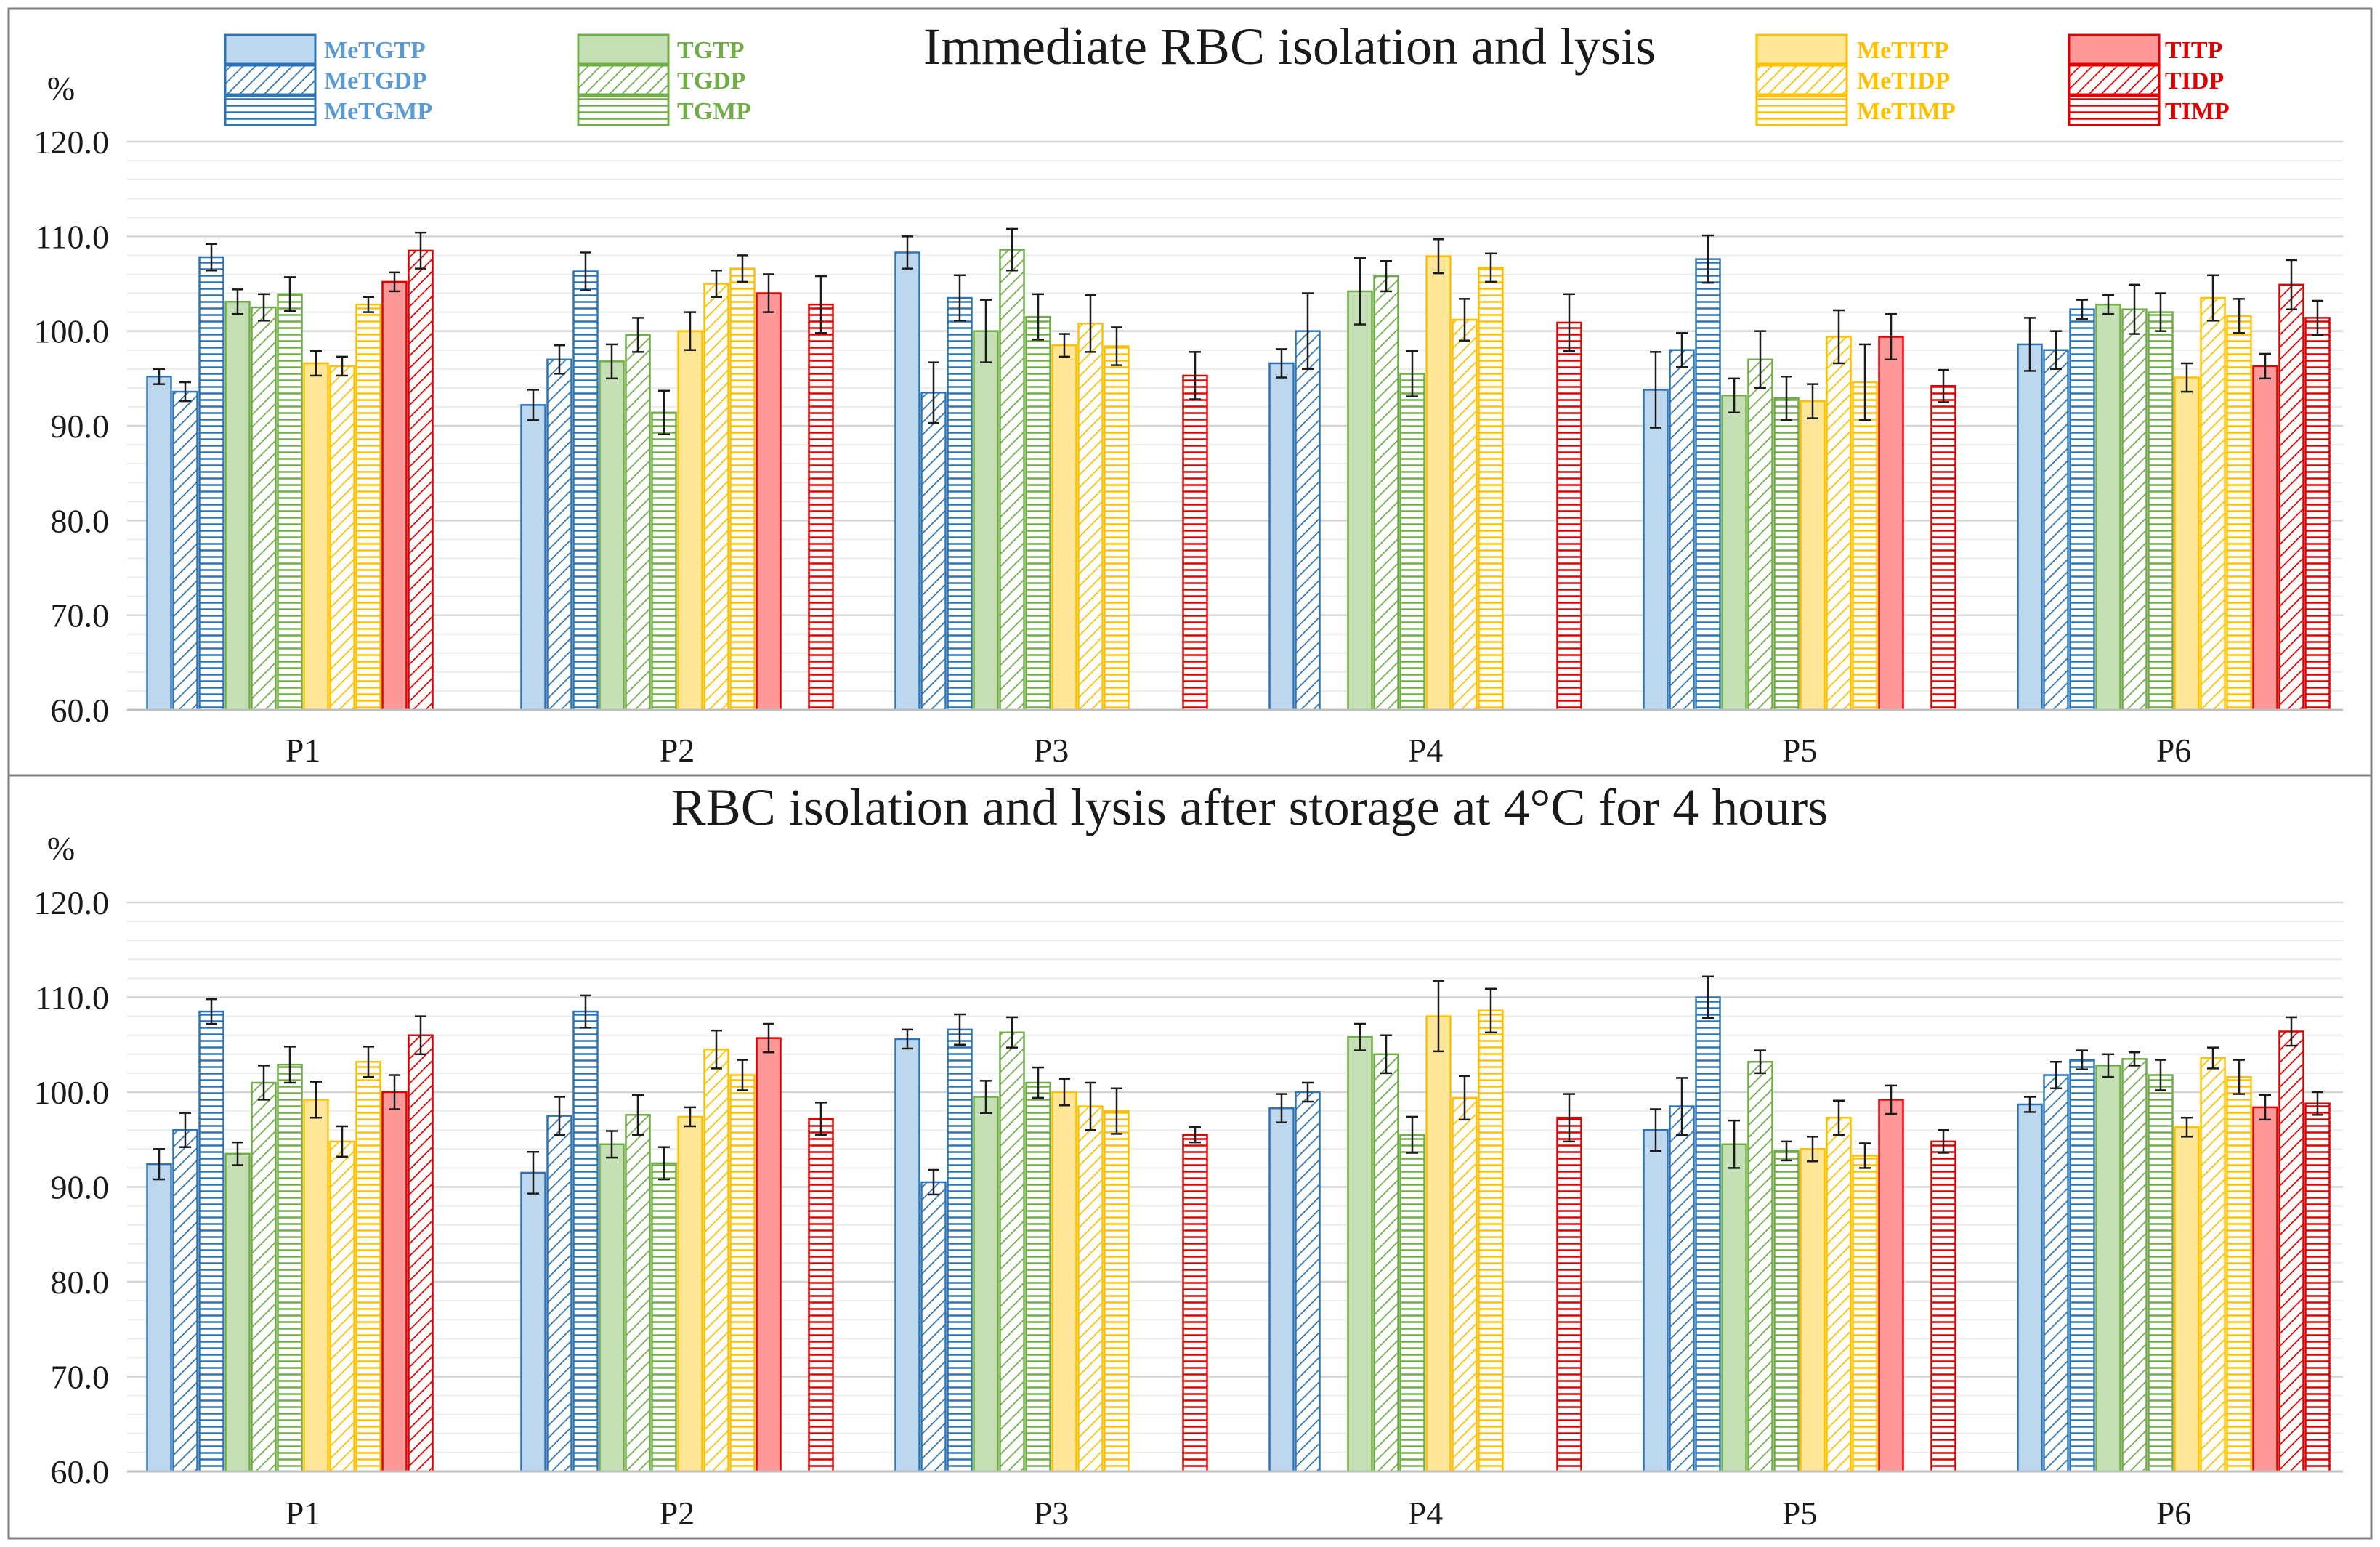 The height and width of the screenshot is (1547, 2380). Describe the element at coordinates (664, 79) in the screenshot. I see `legend-group-green: TGTP TGDP TGMP` at that location.